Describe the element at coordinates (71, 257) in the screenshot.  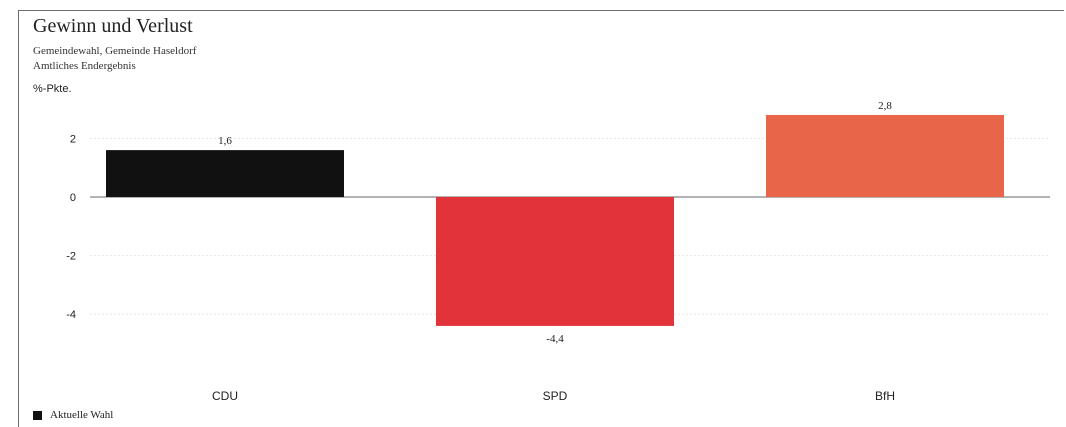
I see `y-tick-label: -2` at that location.